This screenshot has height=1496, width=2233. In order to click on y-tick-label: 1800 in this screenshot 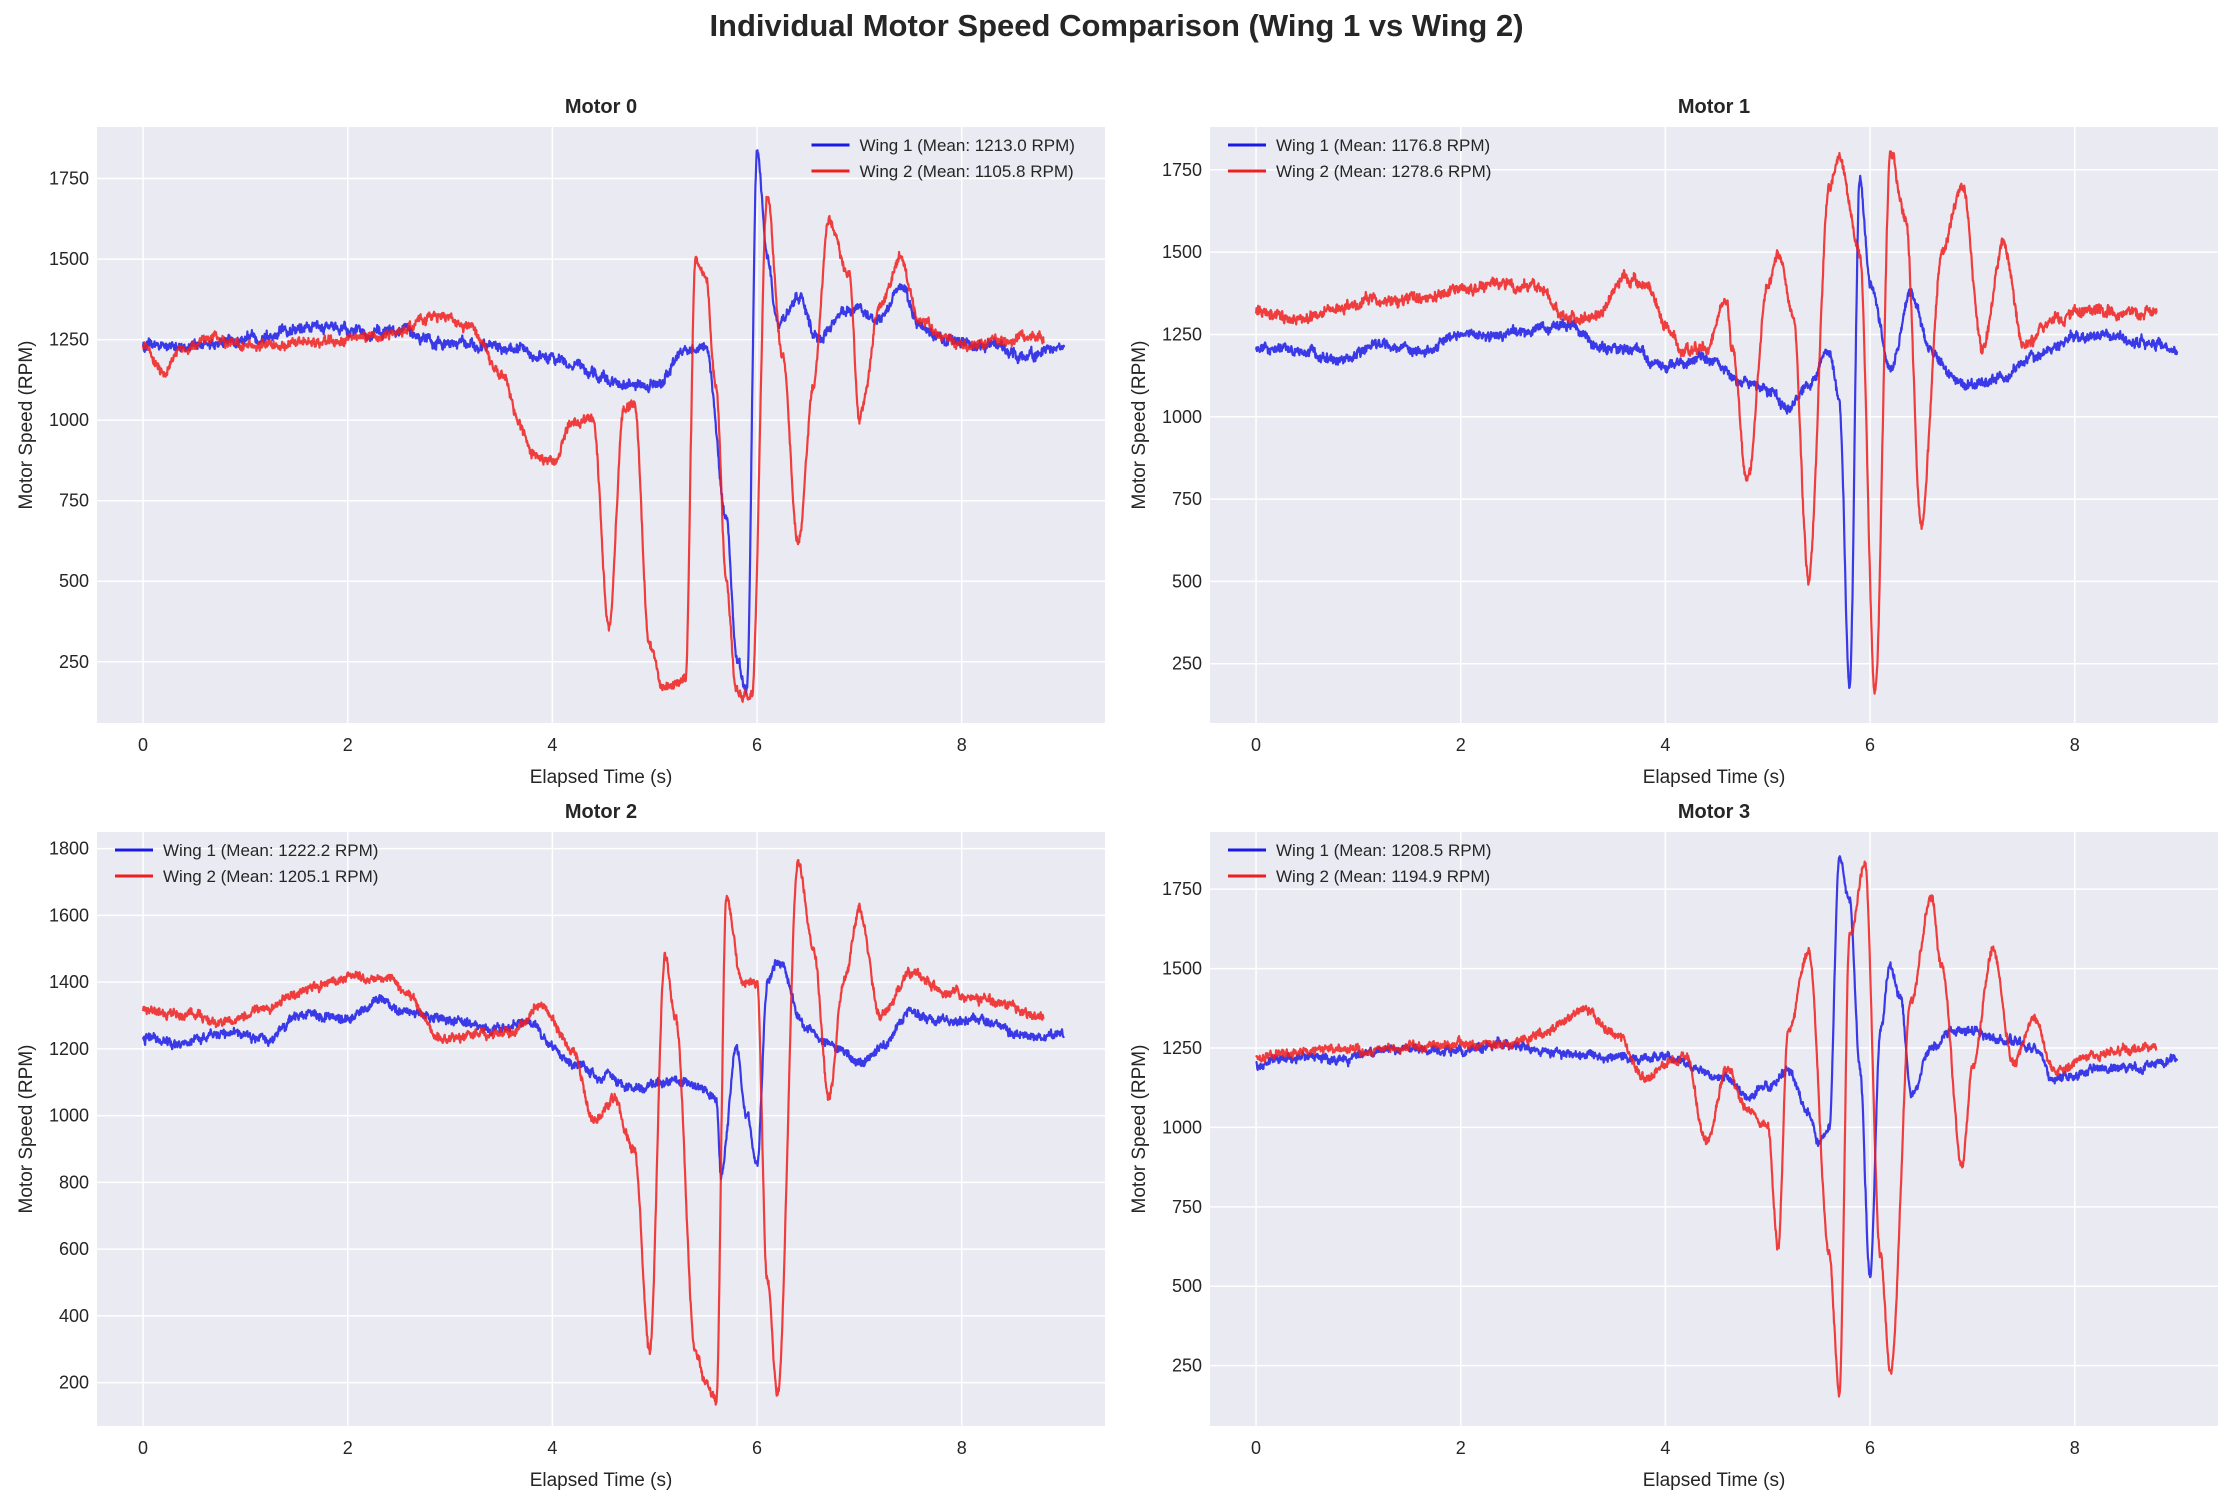, I will do `click(69, 849)`.